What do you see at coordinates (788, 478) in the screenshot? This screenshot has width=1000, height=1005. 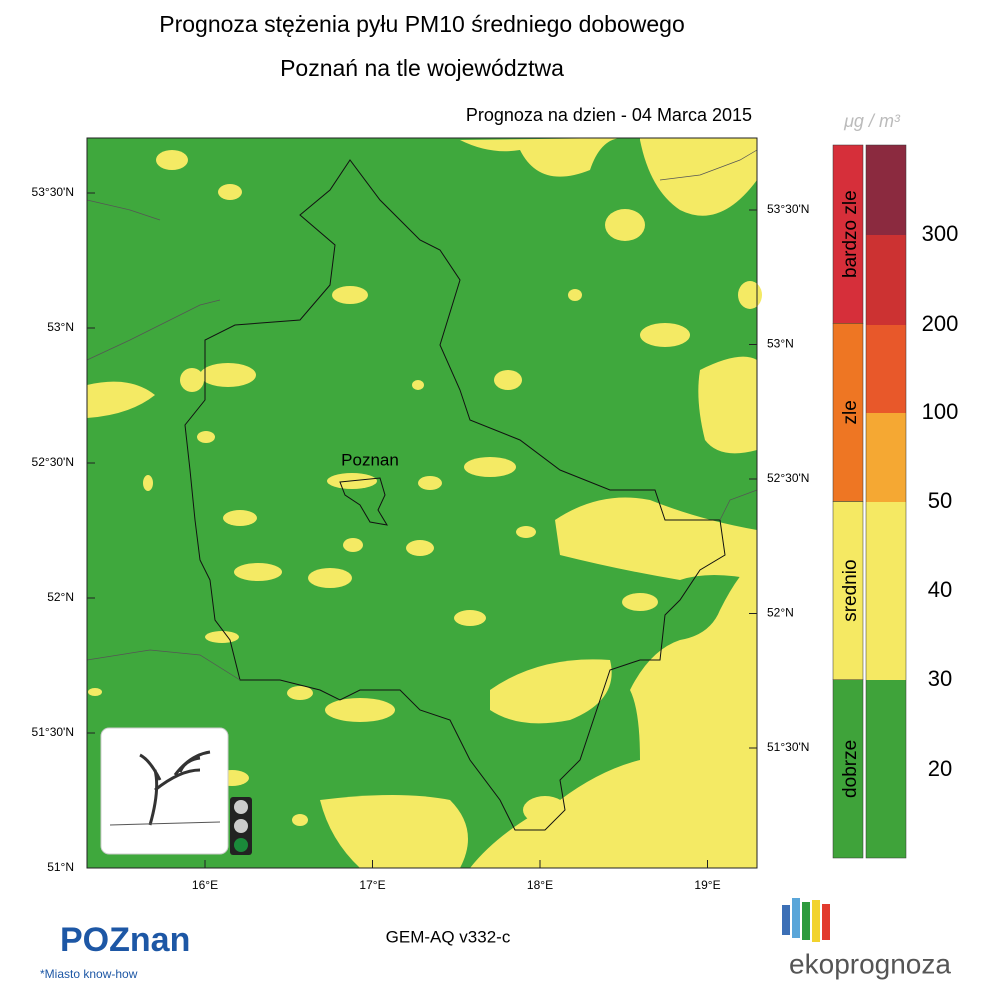 I see `right-tick-label: 52°30'N` at bounding box center [788, 478].